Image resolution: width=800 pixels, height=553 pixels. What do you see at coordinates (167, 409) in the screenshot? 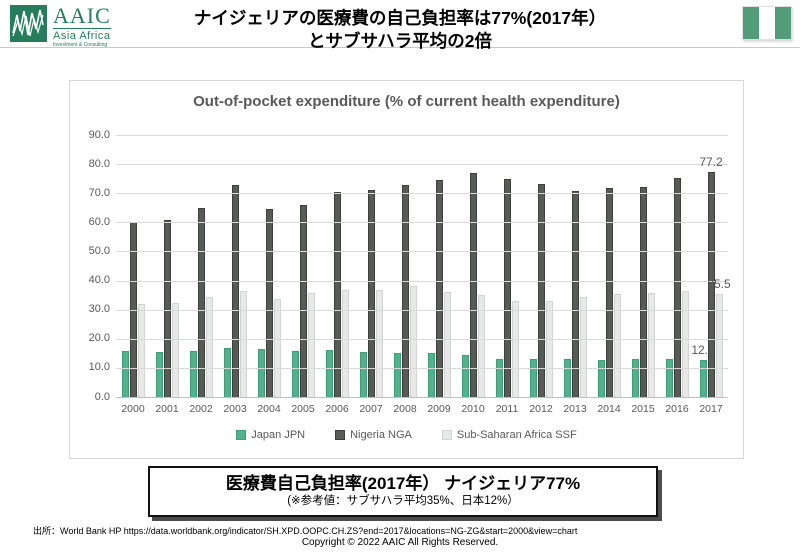
I see `x-tick-label: 2001` at bounding box center [167, 409].